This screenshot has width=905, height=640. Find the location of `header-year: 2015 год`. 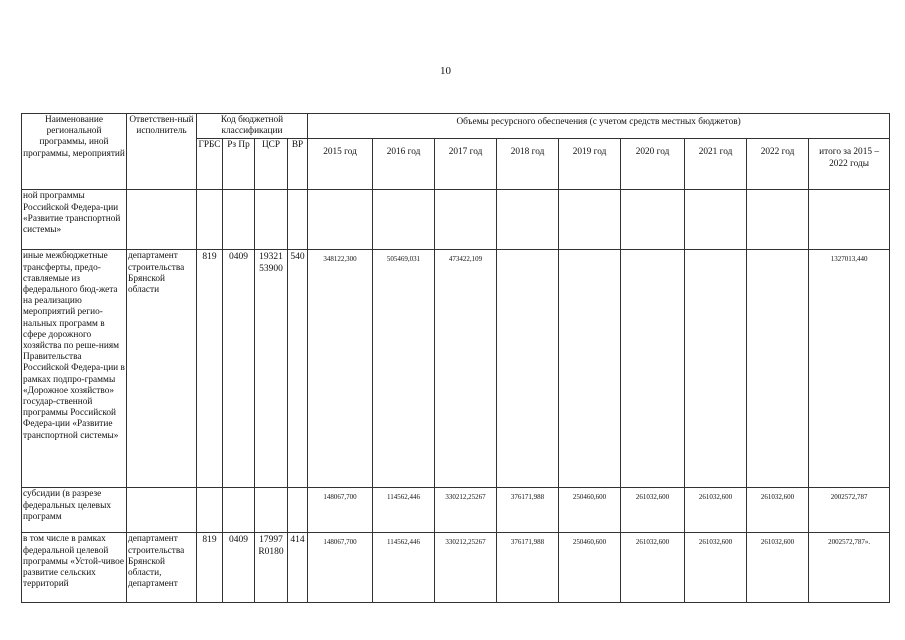

header-year: 2015 год is located at coordinates (340, 164).